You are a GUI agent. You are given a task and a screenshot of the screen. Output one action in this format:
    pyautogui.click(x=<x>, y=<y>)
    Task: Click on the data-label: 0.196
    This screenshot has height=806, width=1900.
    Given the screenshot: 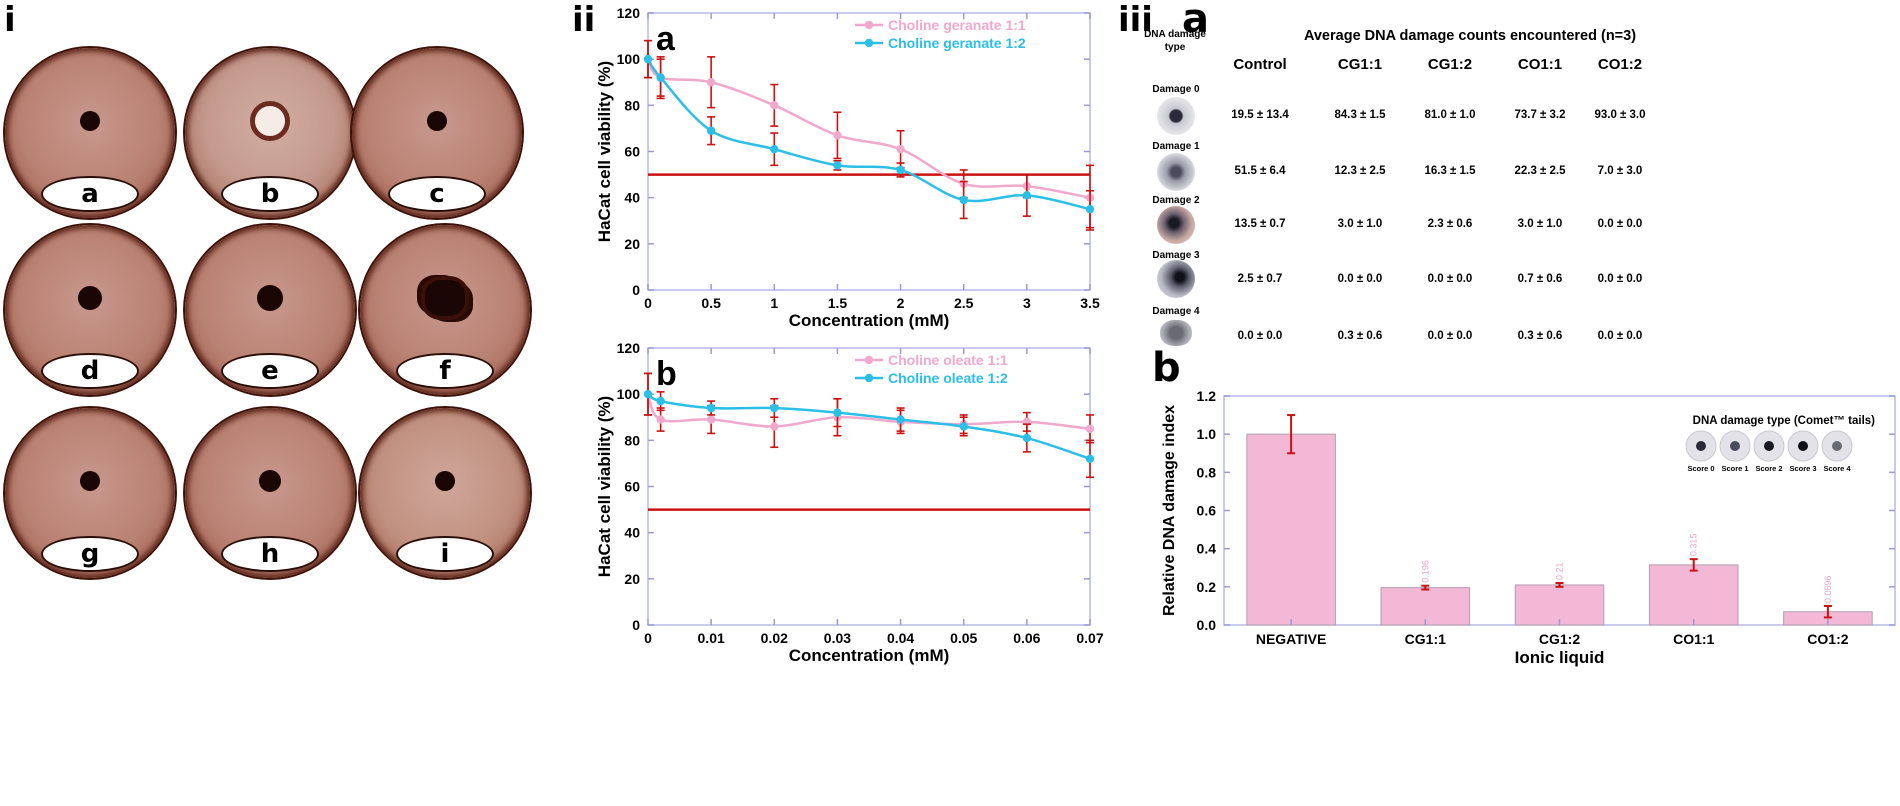 What is the action you would take?
    pyautogui.click(x=1425, y=571)
    